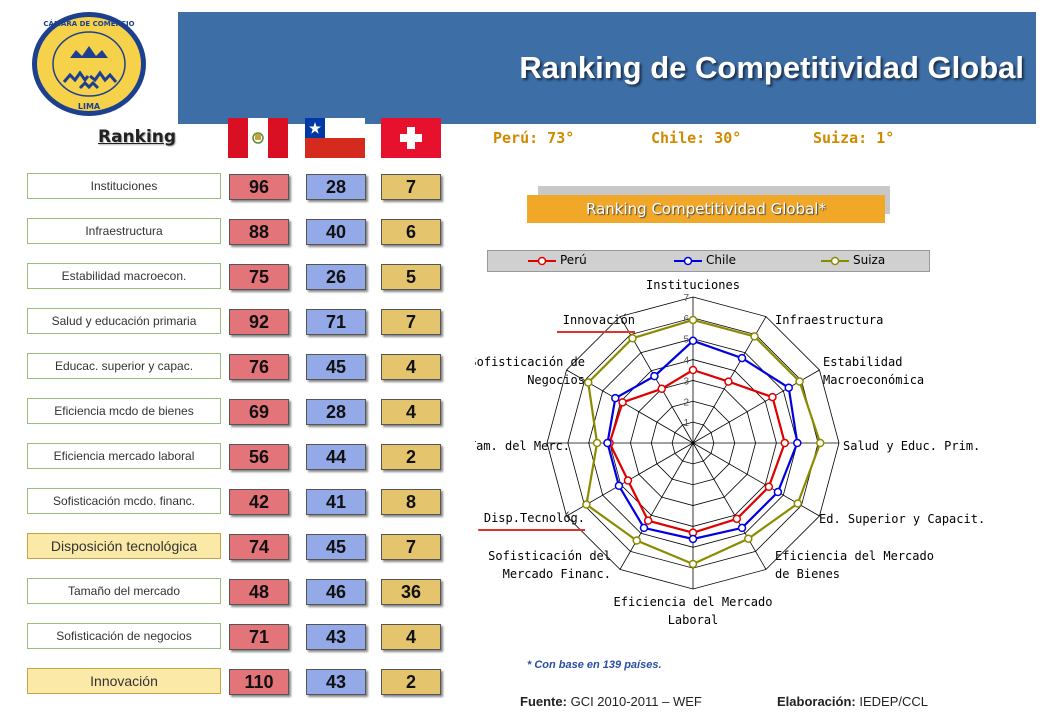 This screenshot has width=1040, height=720. Describe the element at coordinates (124, 411) in the screenshot. I see `row-label: Eficiencia mcdo de bienes` at that location.